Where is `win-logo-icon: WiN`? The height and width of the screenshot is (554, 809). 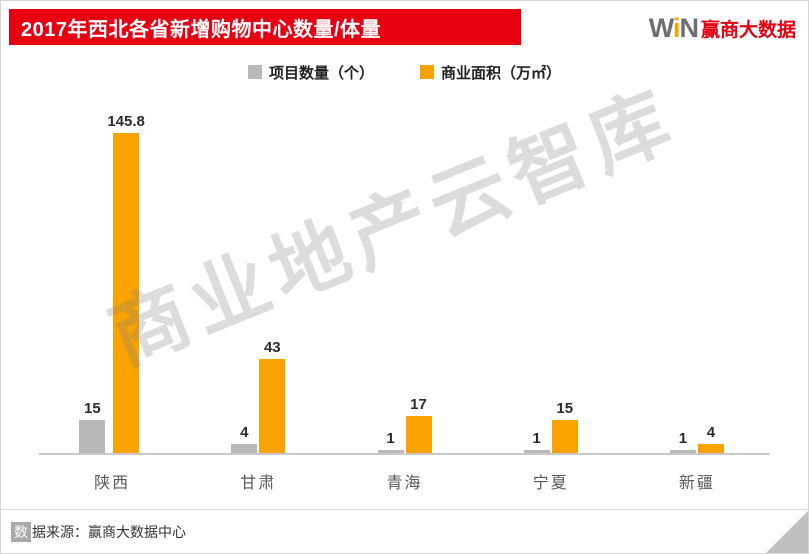
win-logo-icon: WiN is located at coordinates (673, 28).